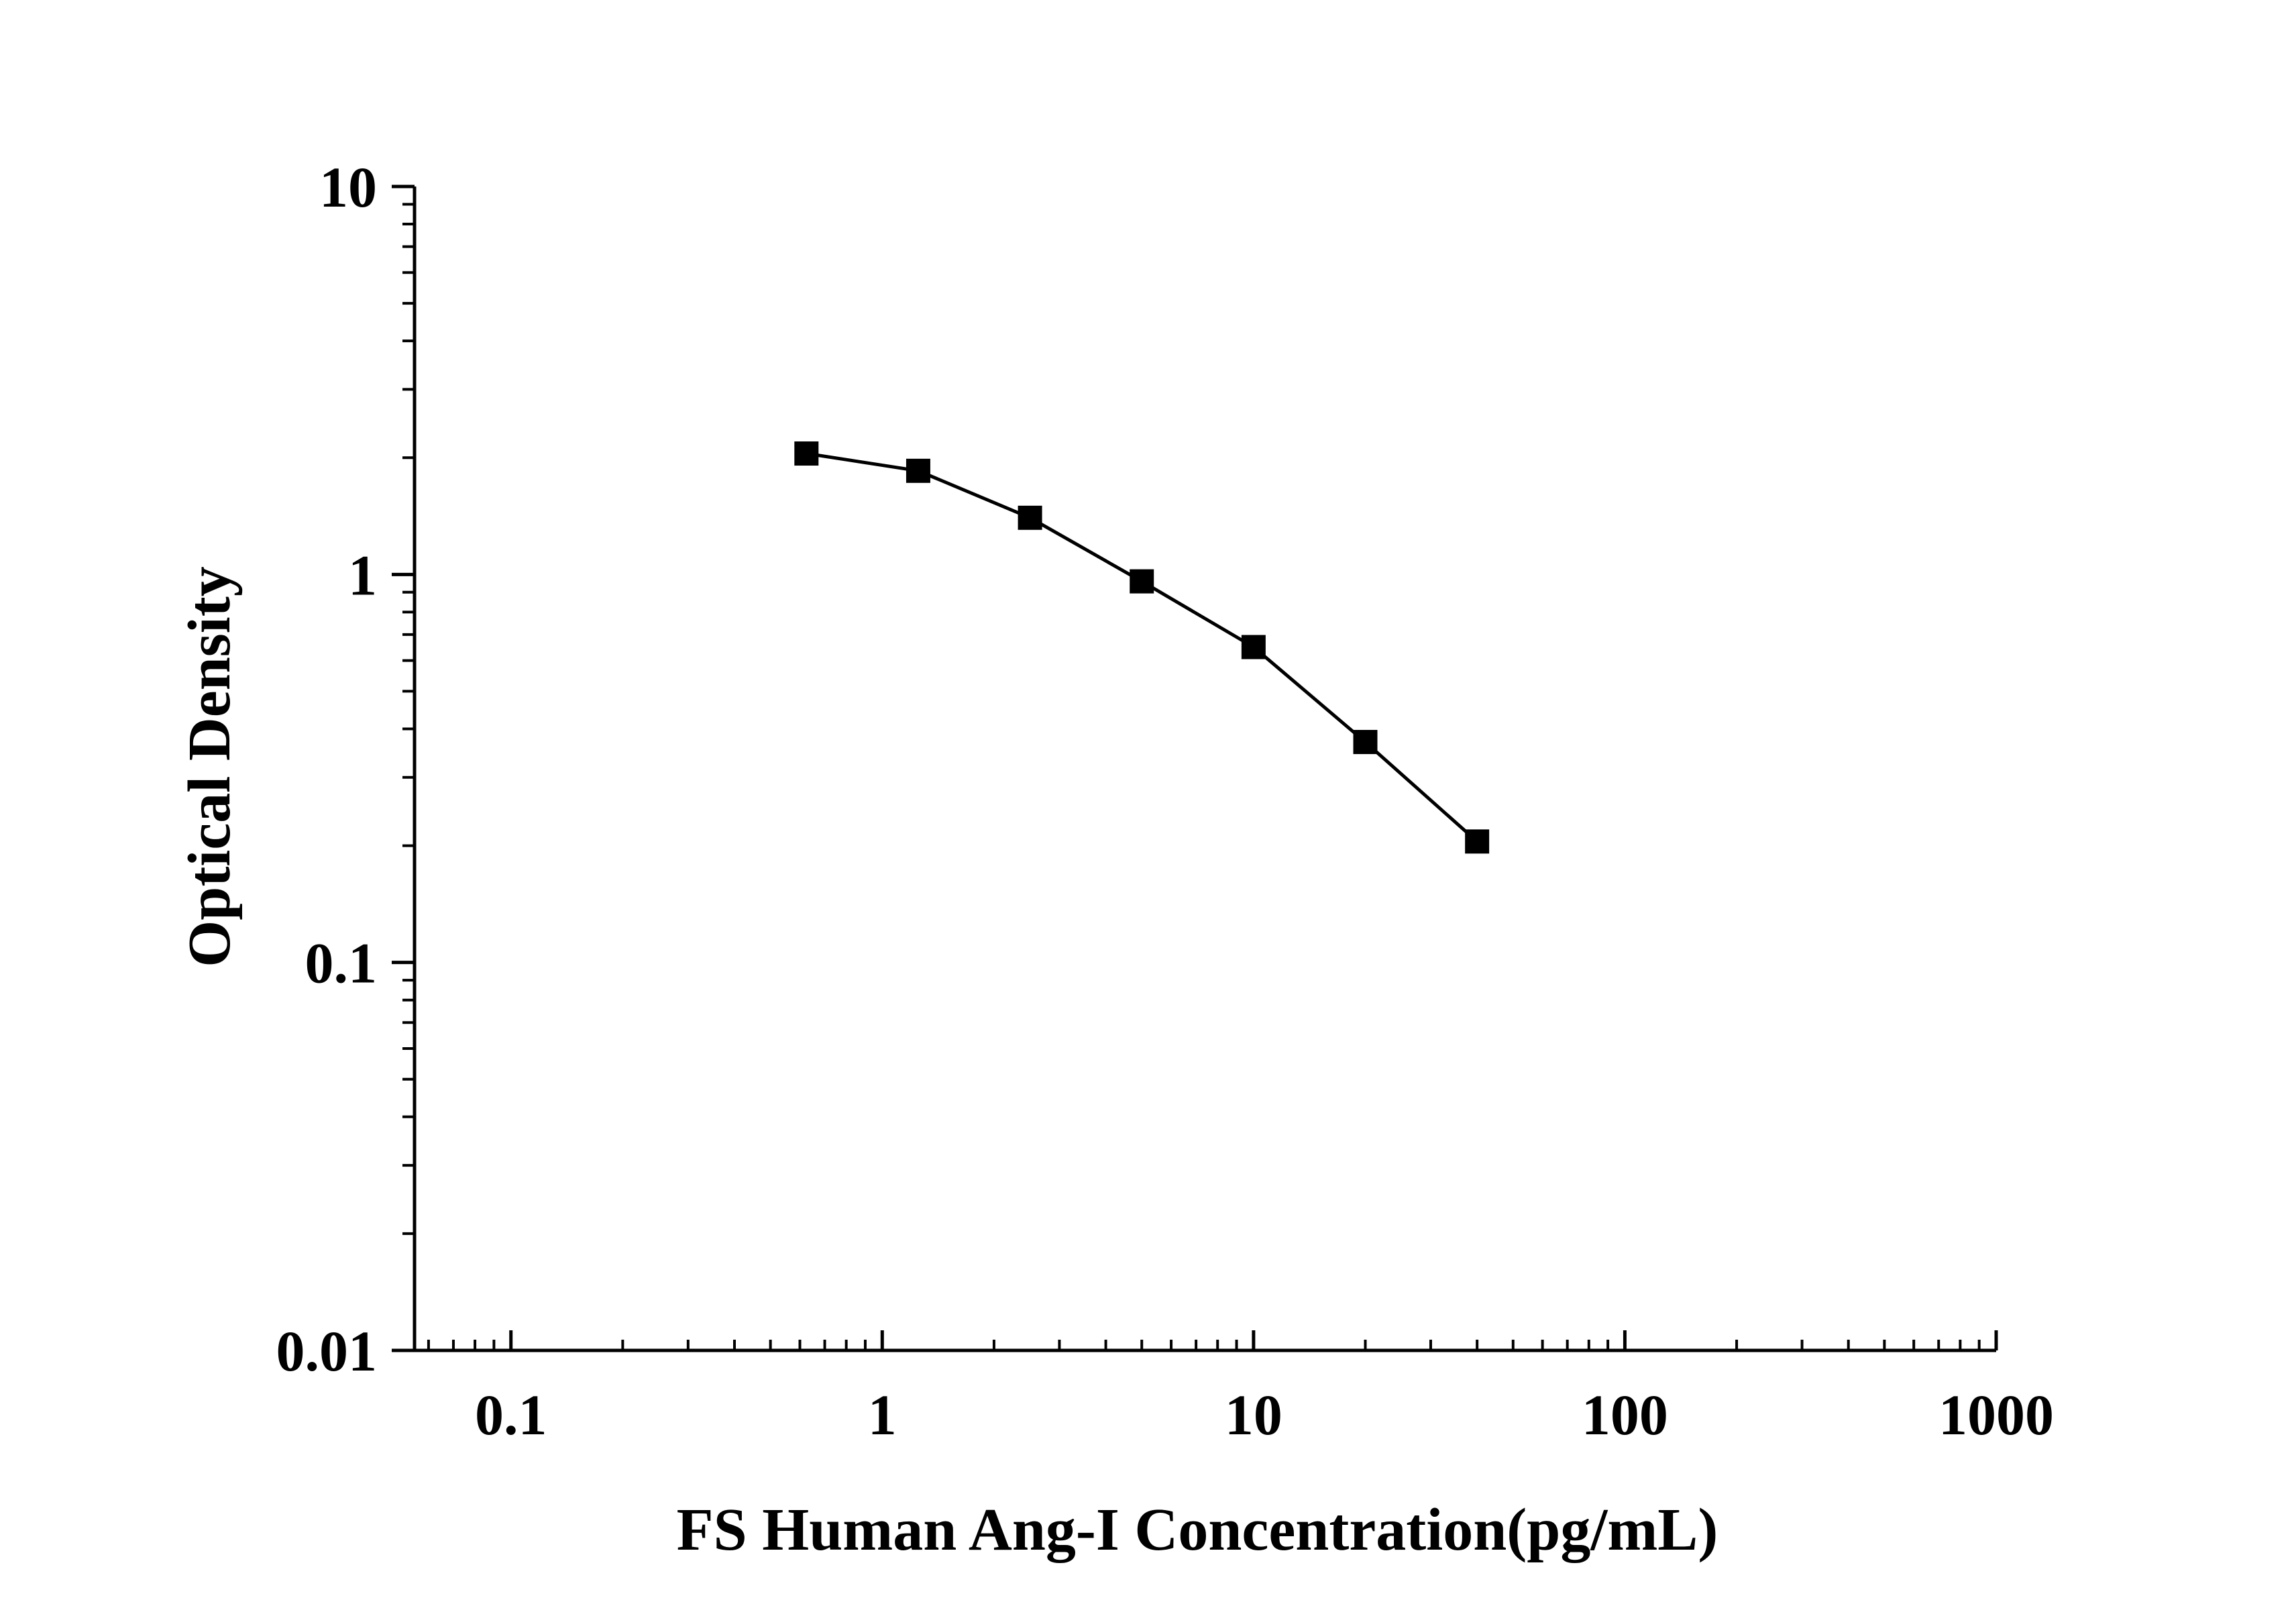  I want to click on y-tick-label: 1, so click(362, 575).